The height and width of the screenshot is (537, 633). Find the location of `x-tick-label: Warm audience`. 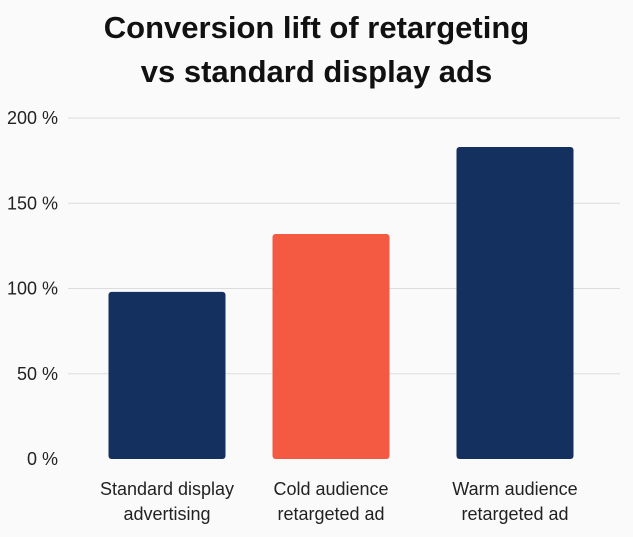

x-tick-label: Warm audience is located at coordinates (514, 489).